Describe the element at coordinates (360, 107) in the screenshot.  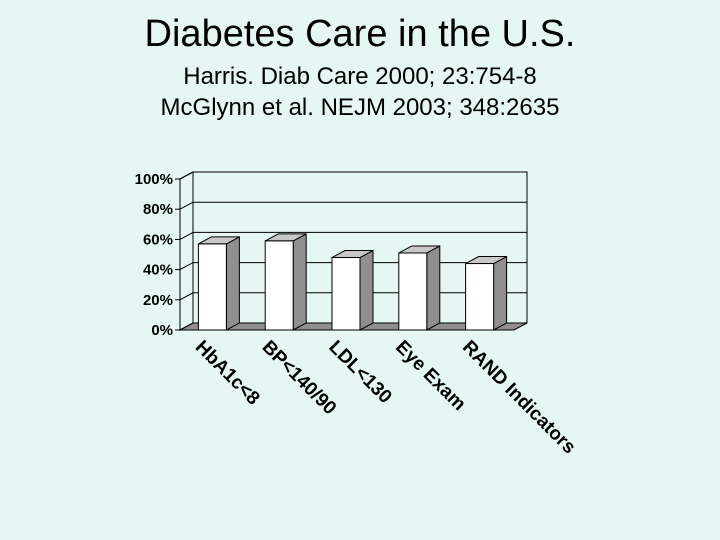
I see `citation-mcglynn: McGlynn et al. NEJM 2003; 348:2635` at that location.